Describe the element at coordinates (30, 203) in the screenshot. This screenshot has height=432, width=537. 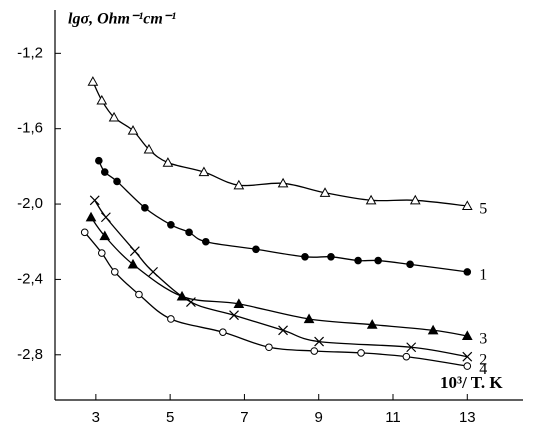
I see `y-tick-label: -2,0` at that location.